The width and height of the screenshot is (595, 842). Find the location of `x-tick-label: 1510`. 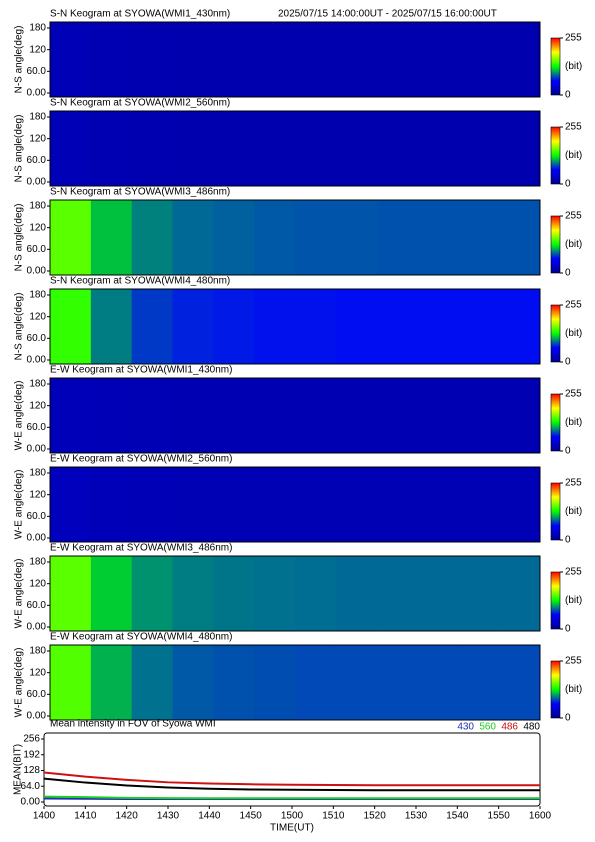

x-tick-label: 1510 is located at coordinates (333, 816).